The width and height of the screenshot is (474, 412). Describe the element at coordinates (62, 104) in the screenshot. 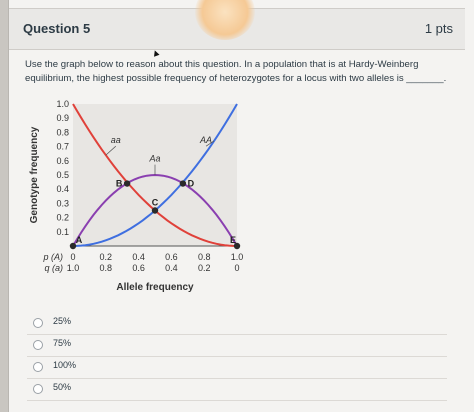

I see `y-tick-label: 1.0` at that location.